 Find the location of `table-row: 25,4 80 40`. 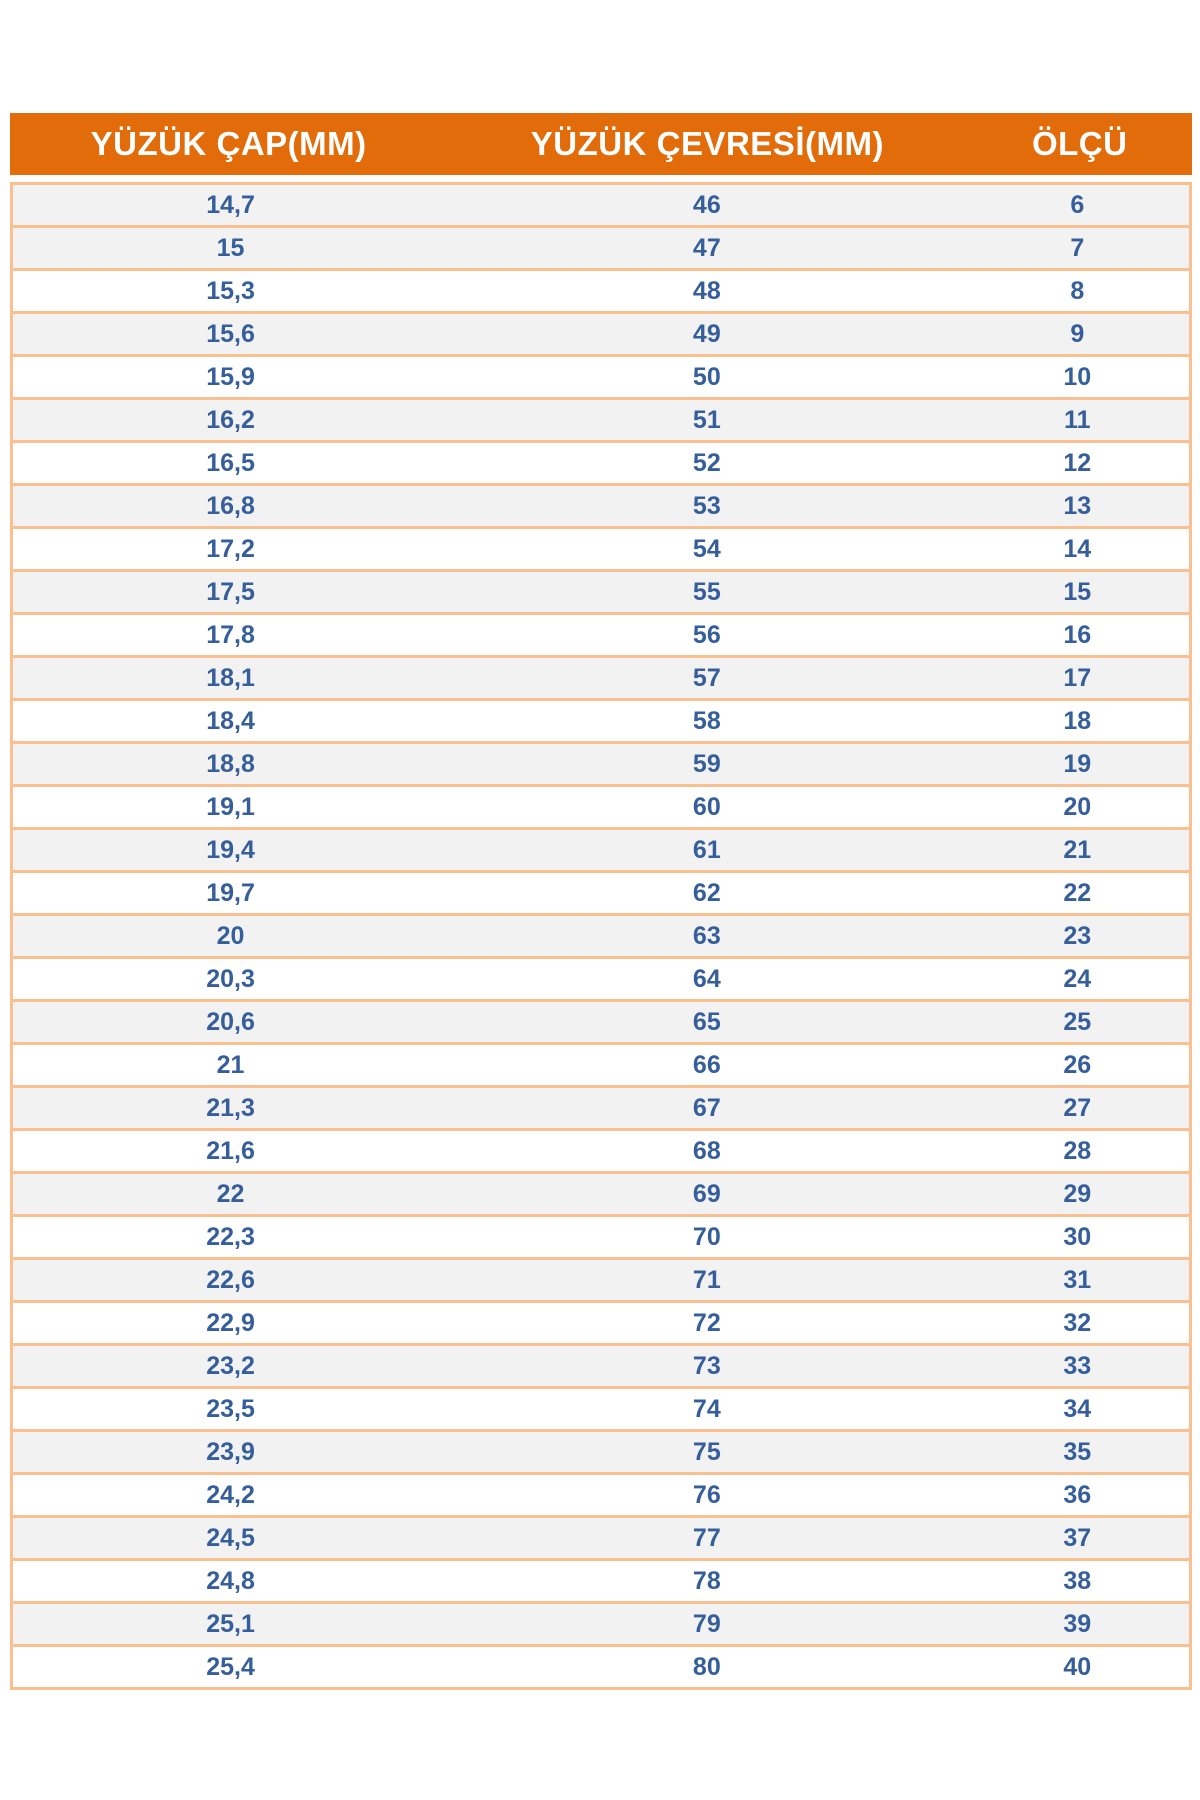

table-row: 25,4 80 40 is located at coordinates (601, 1665).